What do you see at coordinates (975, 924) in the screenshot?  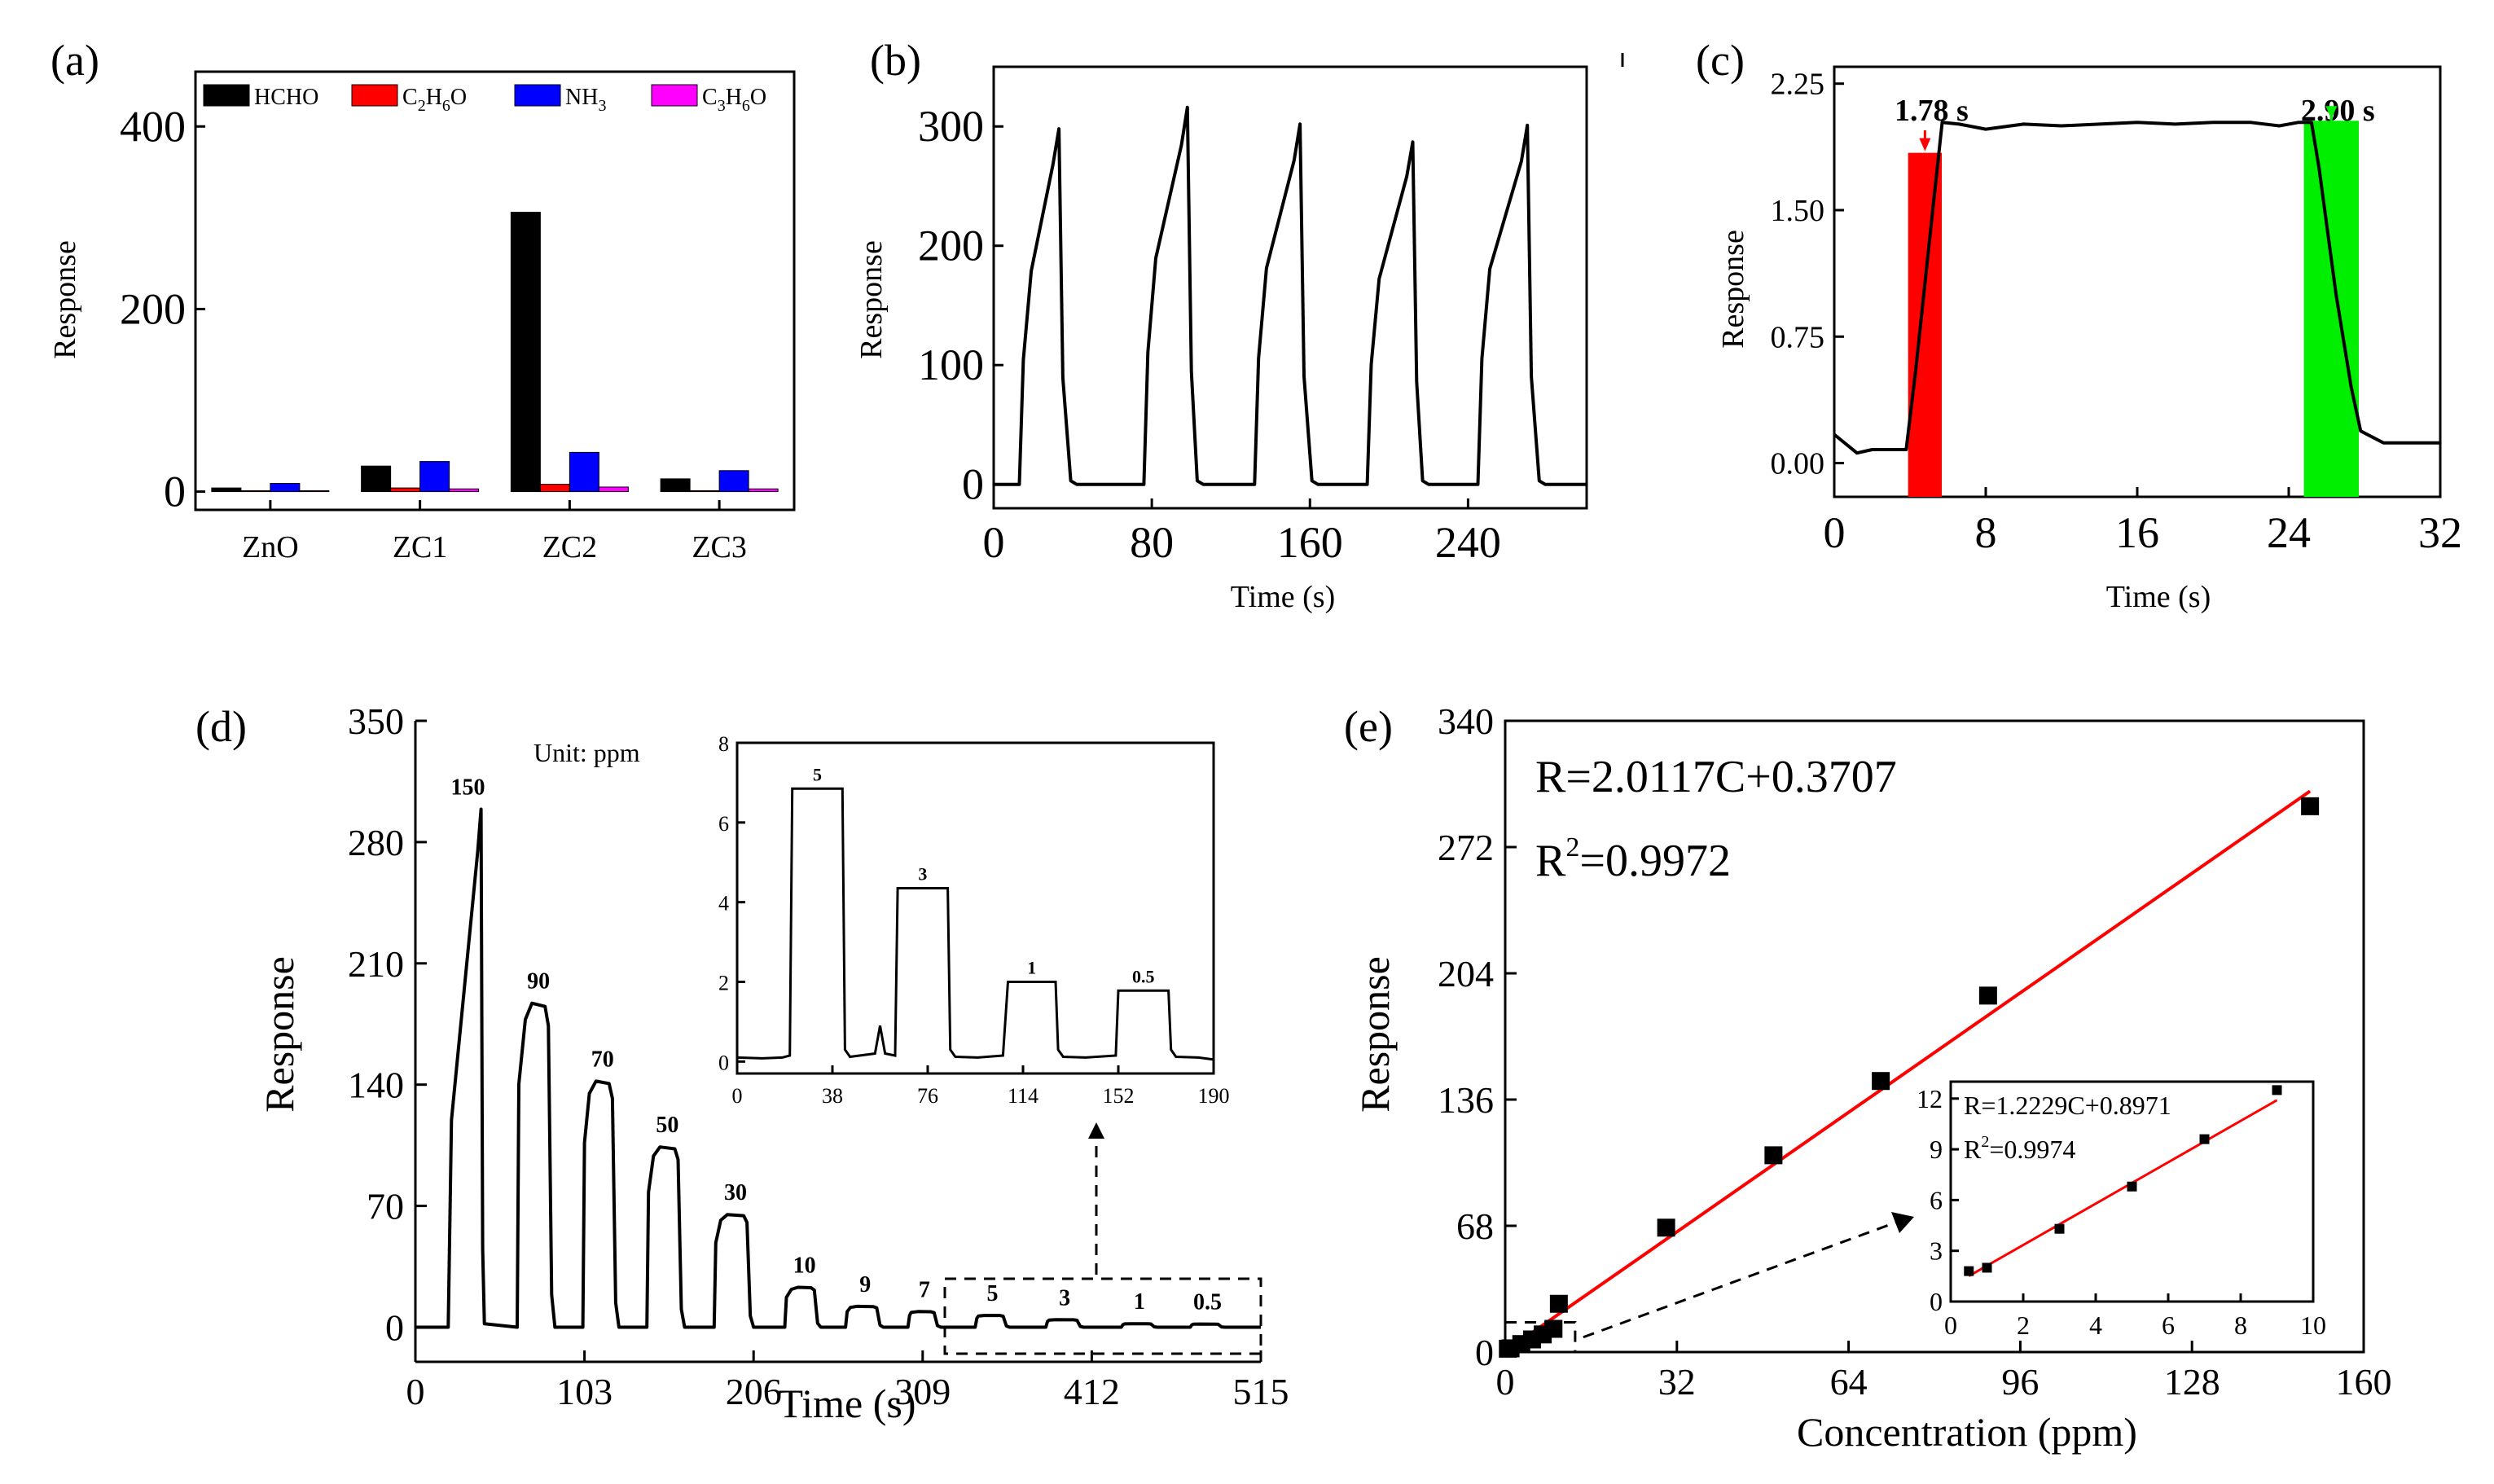 I see `panel-d-inset-curve` at bounding box center [975, 924].